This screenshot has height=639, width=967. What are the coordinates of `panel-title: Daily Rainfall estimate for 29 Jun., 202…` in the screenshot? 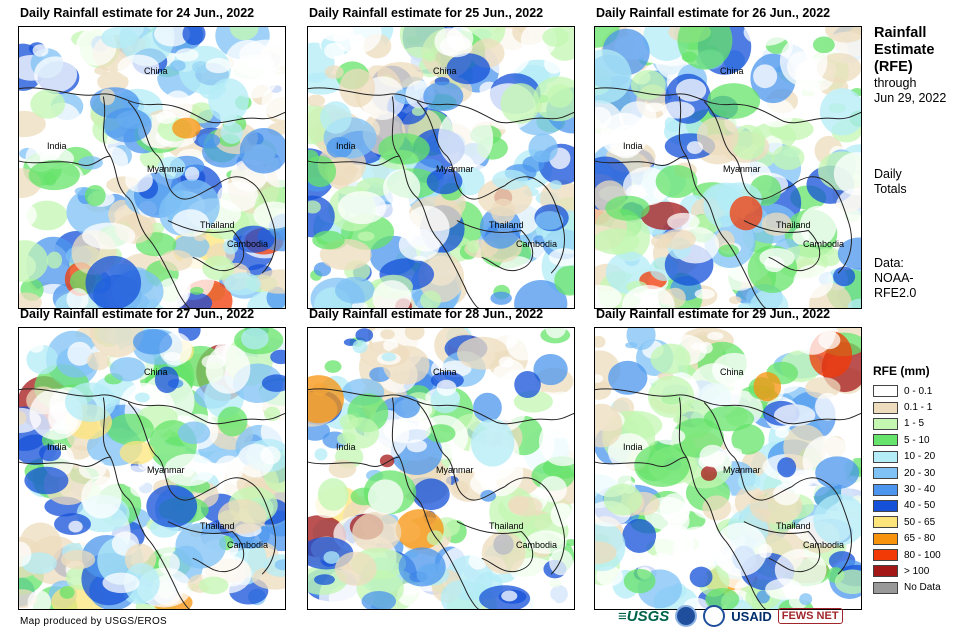 It's located at (713, 314).